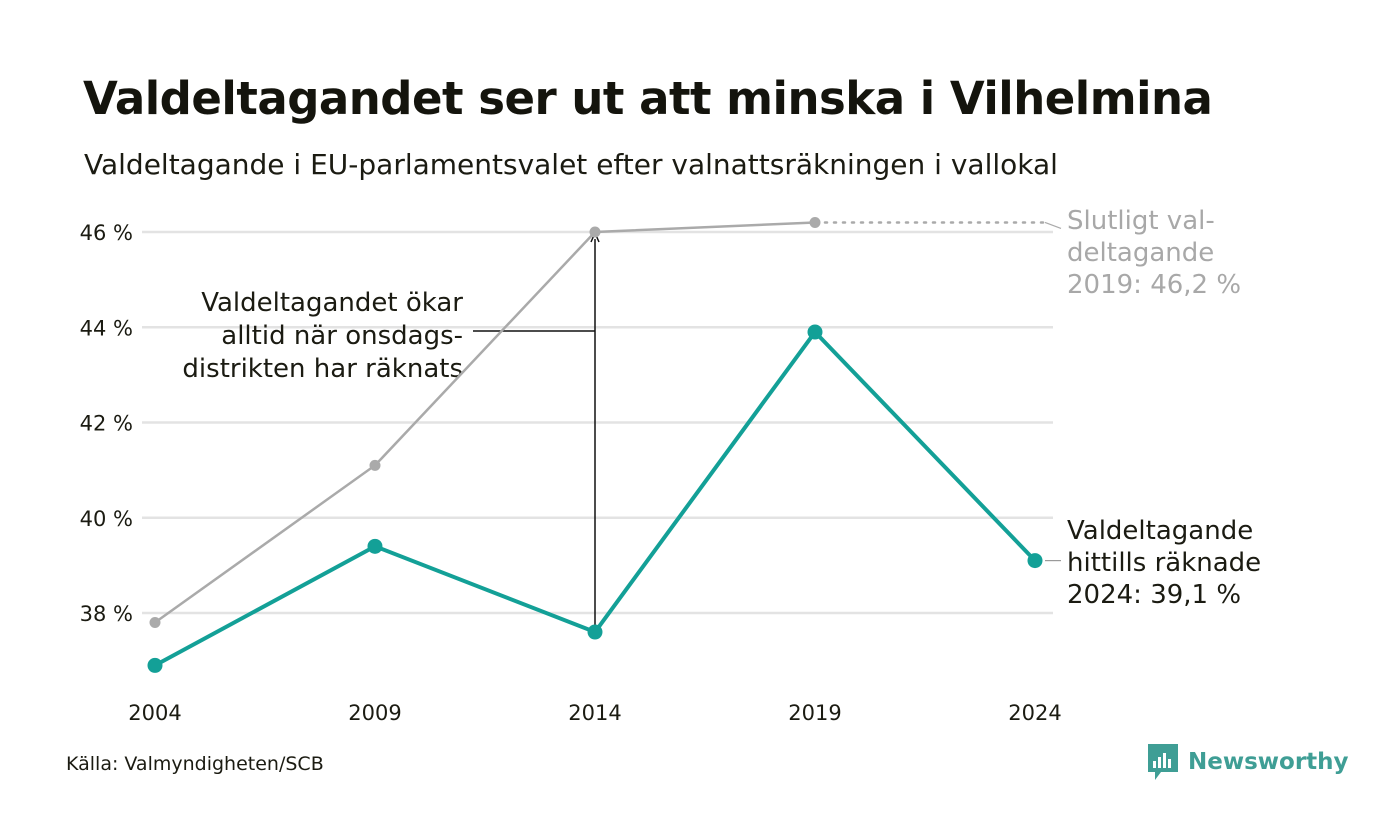 This screenshot has height=840, width=1400. I want to click on y-tick-label: 46 %, so click(106, 233).